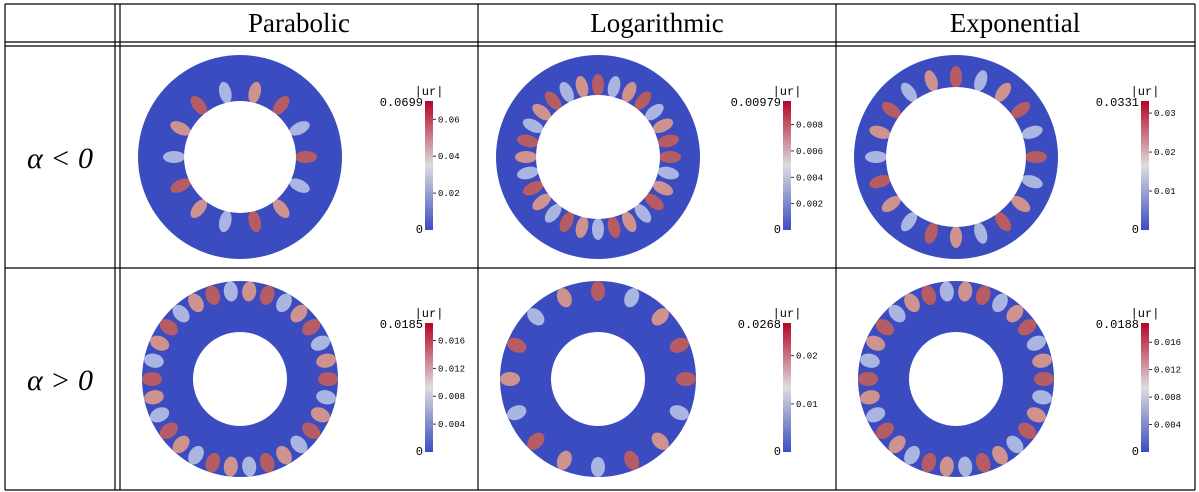 Image resolution: width=1199 pixels, height=492 pixels. What do you see at coordinates (656, 23) in the screenshot?
I see `column-header: Logarithmic` at bounding box center [656, 23].